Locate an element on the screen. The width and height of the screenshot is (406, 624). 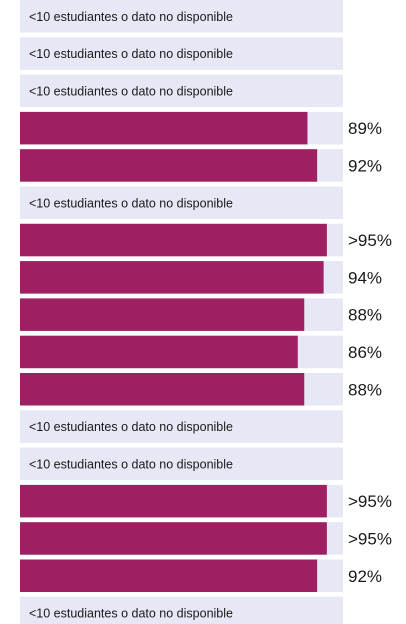
value-label: 94% is located at coordinates (365, 277).